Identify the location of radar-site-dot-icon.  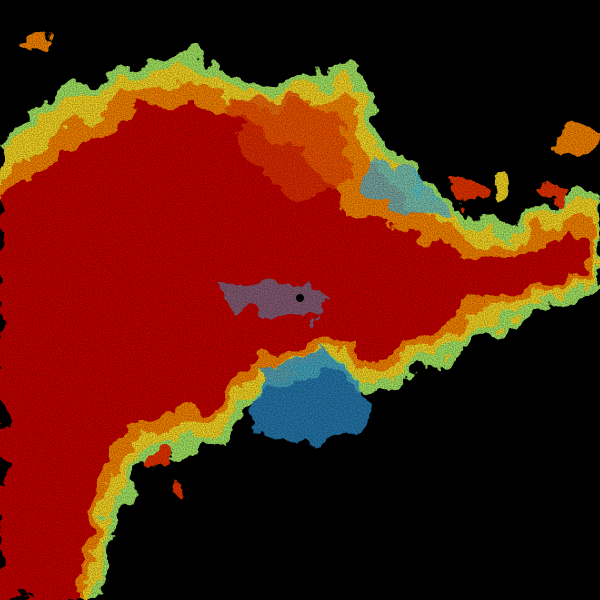
(300, 298).